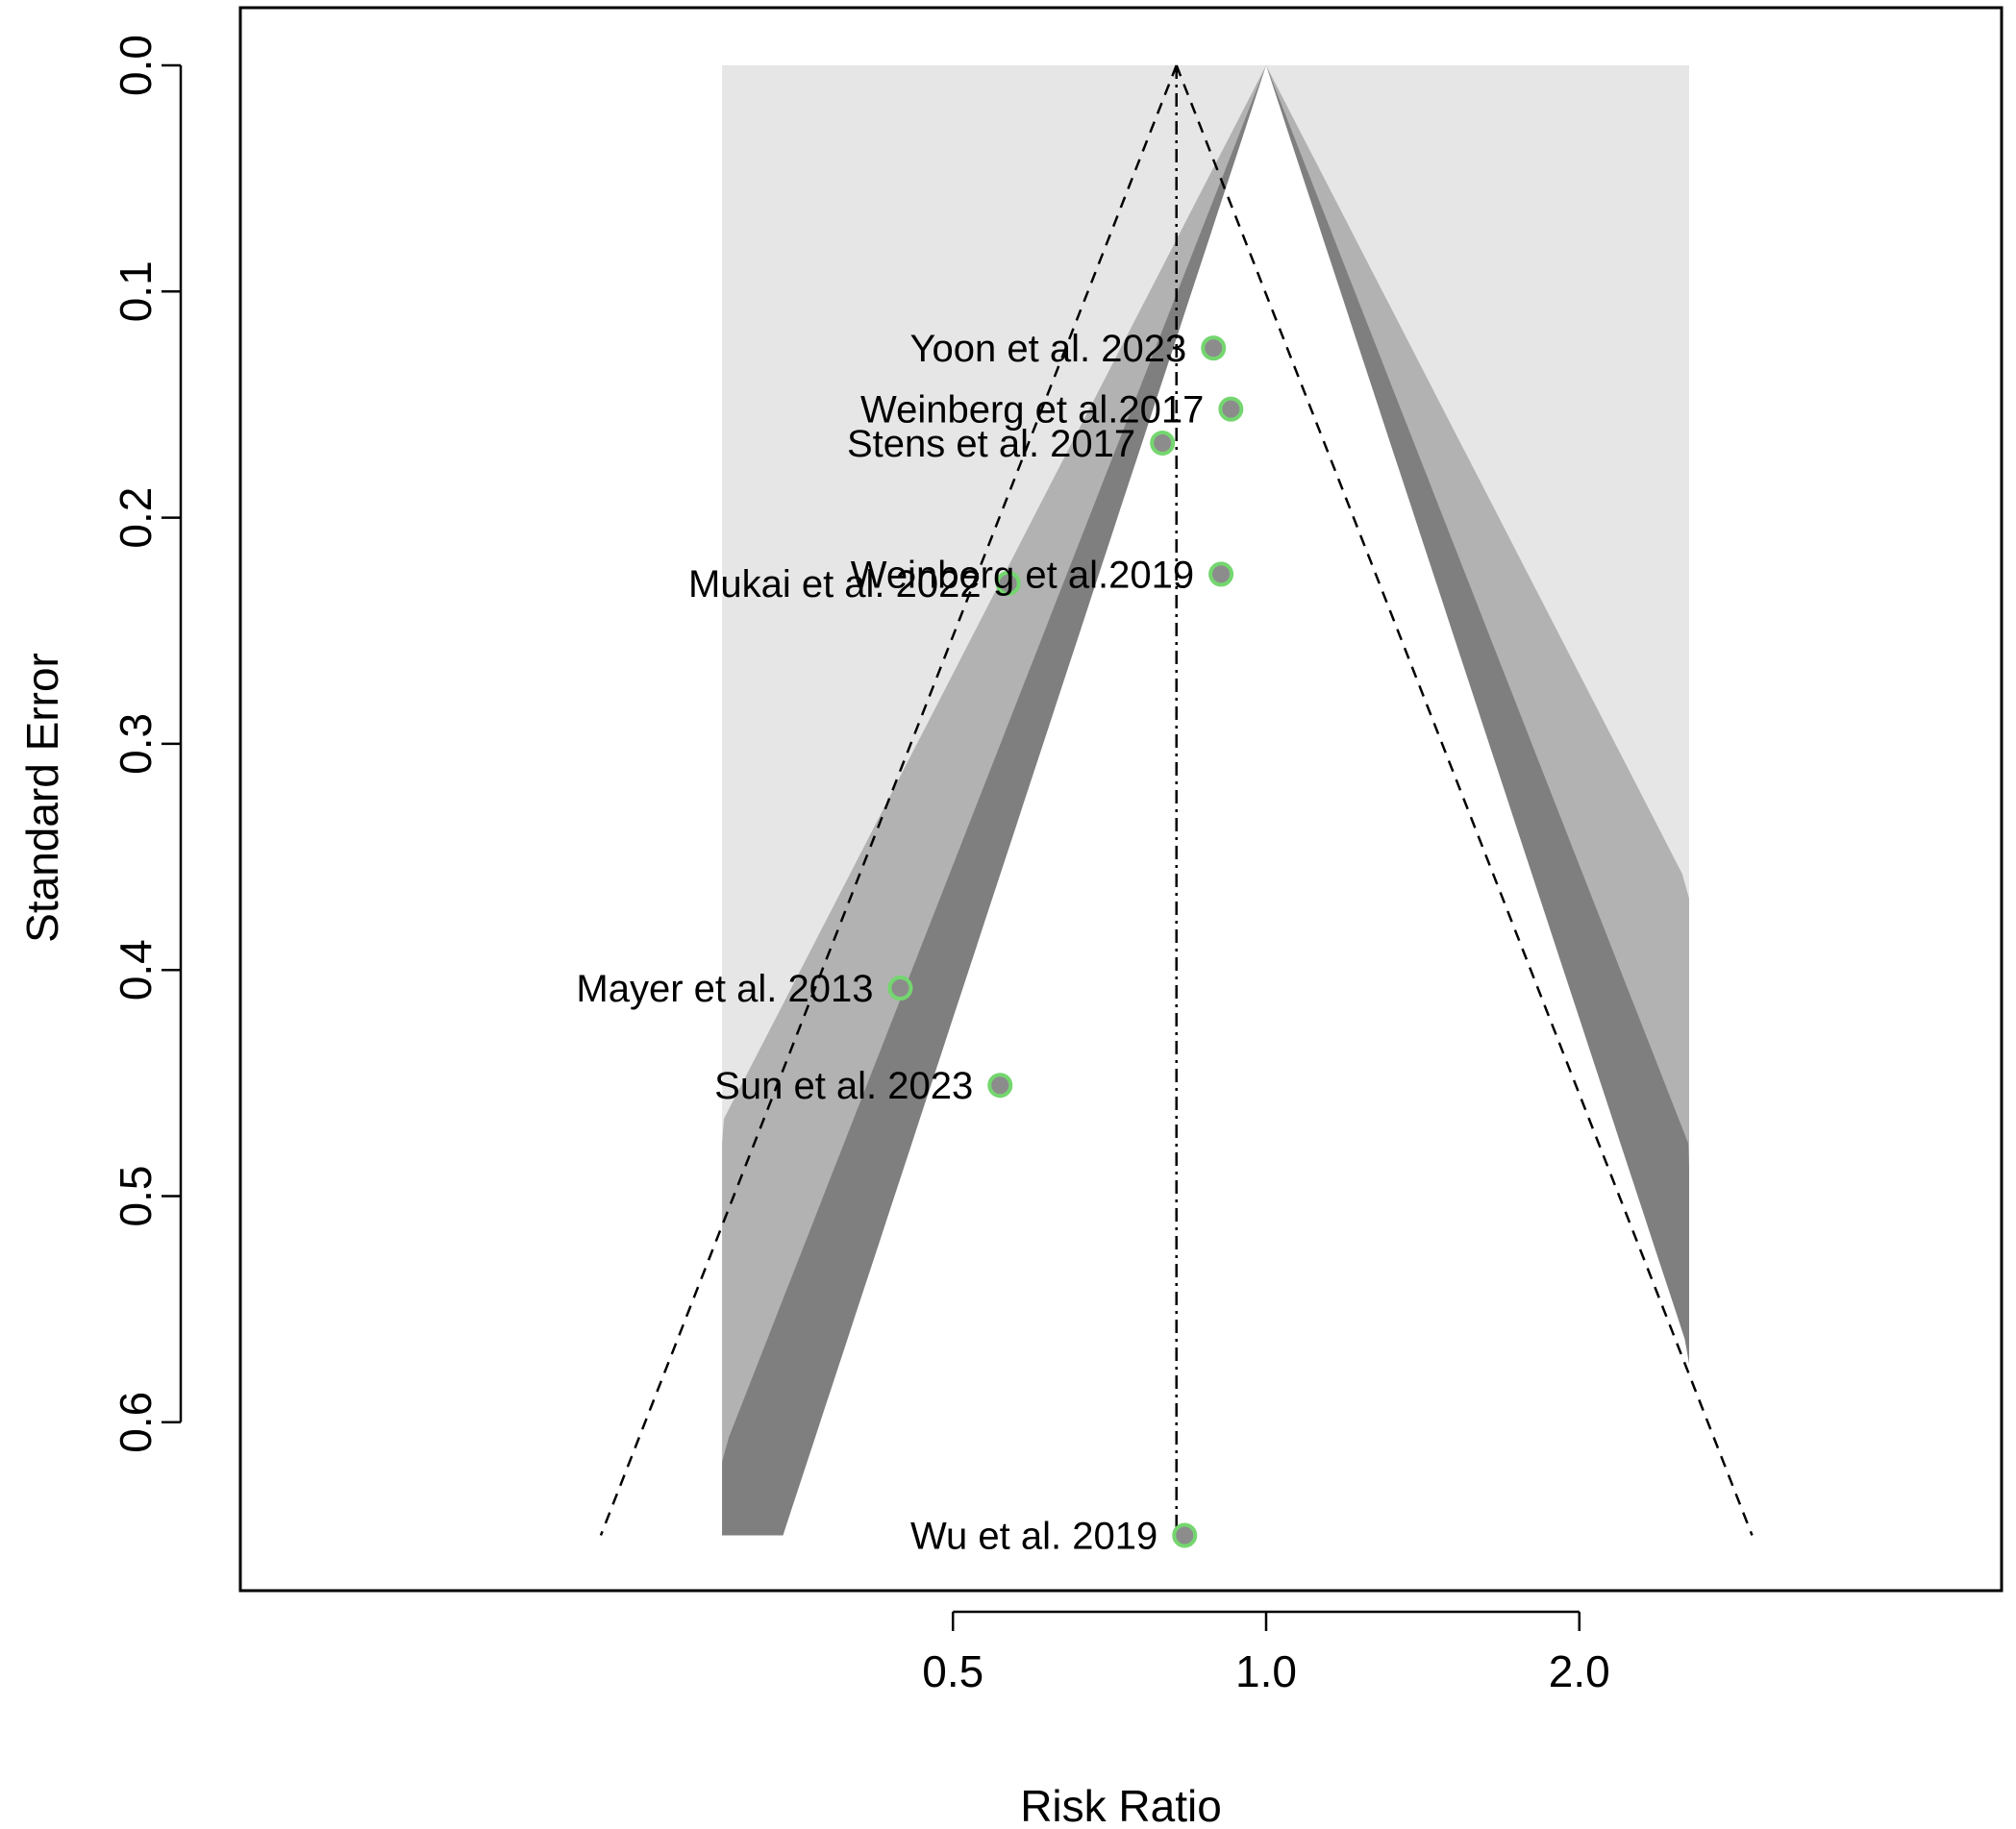 This screenshot has height=1829, width=2016. What do you see at coordinates (1266, 1671) in the screenshot?
I see `x-tick-label: 1.0` at bounding box center [1266, 1671].